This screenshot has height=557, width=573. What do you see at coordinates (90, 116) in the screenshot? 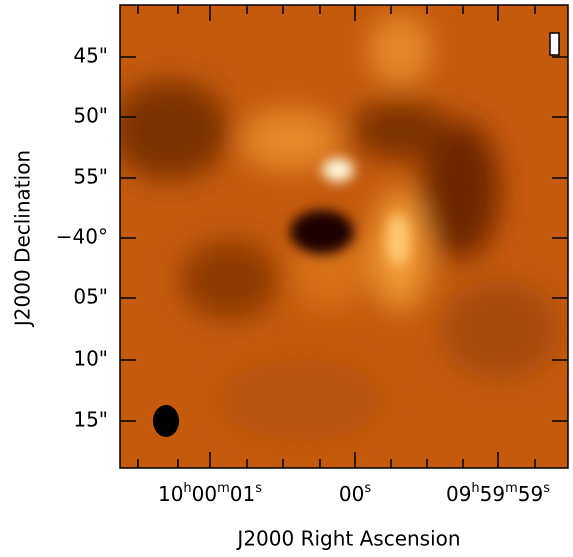
I see `y-tick-label: 50"` at bounding box center [90, 116].